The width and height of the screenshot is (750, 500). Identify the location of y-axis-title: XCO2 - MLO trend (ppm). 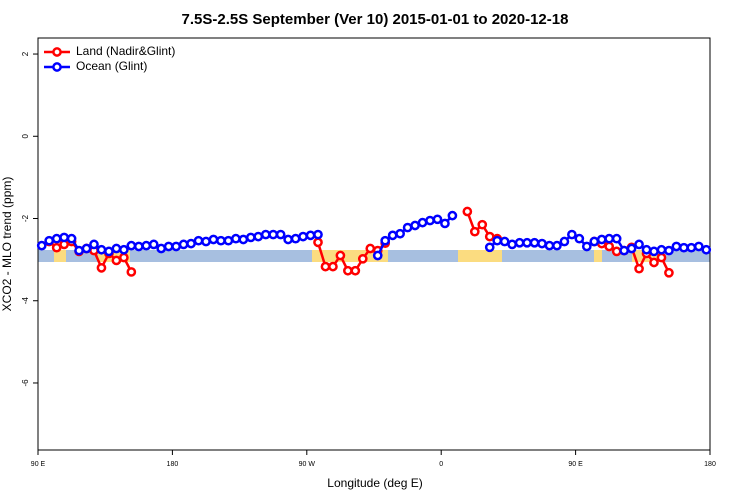
(7, 244).